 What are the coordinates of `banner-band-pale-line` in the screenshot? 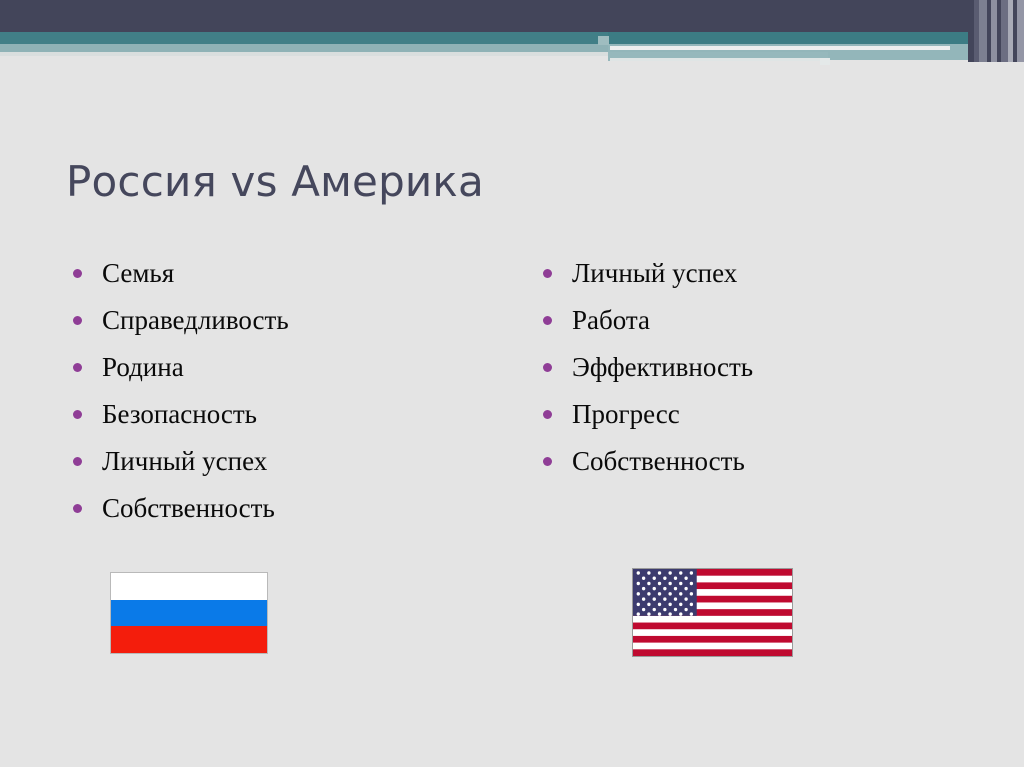 It's located at (304, 54).